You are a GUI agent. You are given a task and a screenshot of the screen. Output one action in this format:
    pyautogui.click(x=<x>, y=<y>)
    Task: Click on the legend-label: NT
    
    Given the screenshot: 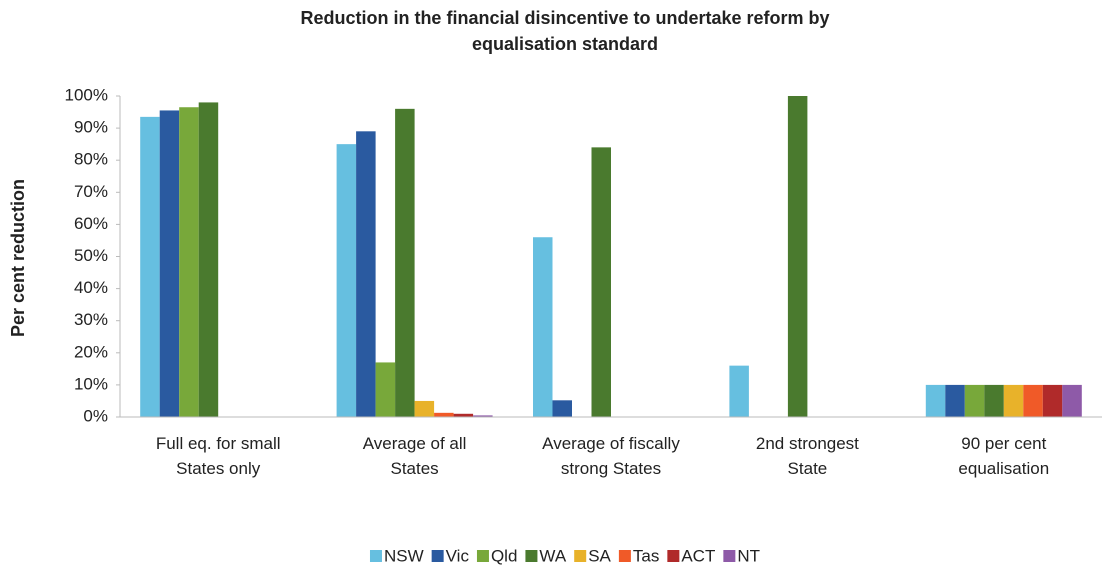 What is the action you would take?
    pyautogui.click(x=748, y=555)
    